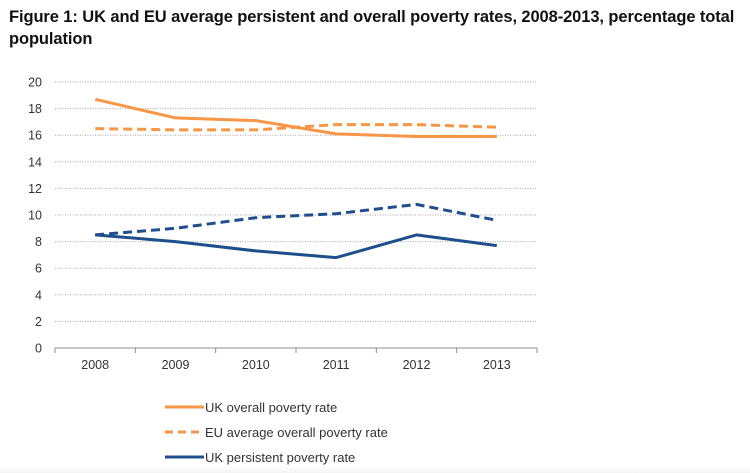 The image size is (750, 473). What do you see at coordinates (417, 365) in the screenshot?
I see `x-tick-label: 2012` at bounding box center [417, 365].